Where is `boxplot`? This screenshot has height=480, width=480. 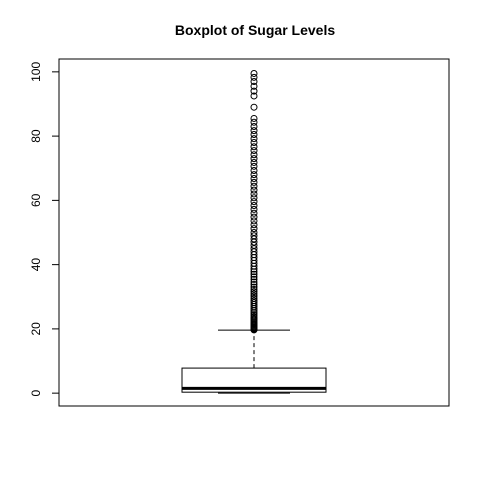
boxplot is located at coordinates (254, 361).